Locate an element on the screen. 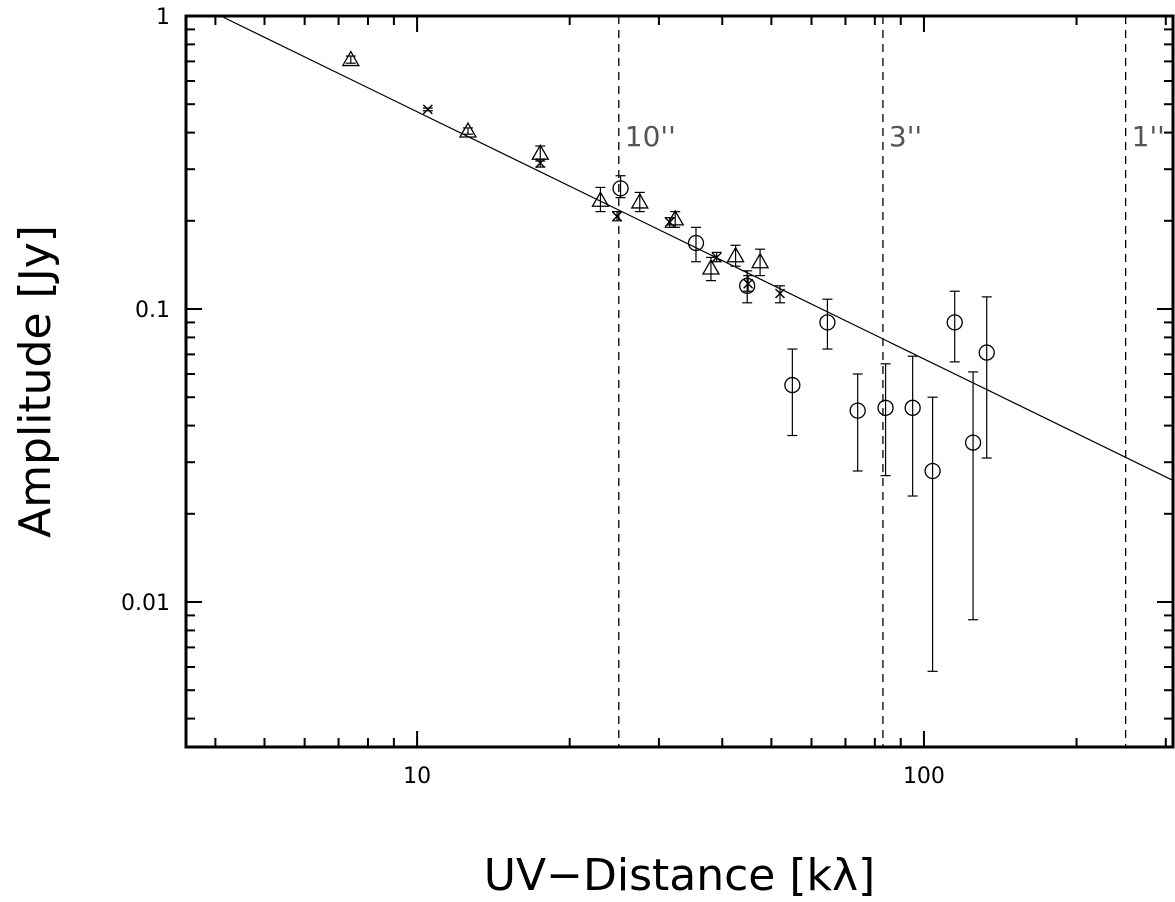  x-axis-title: UV−Distance [kλ] is located at coordinates (679, 875).